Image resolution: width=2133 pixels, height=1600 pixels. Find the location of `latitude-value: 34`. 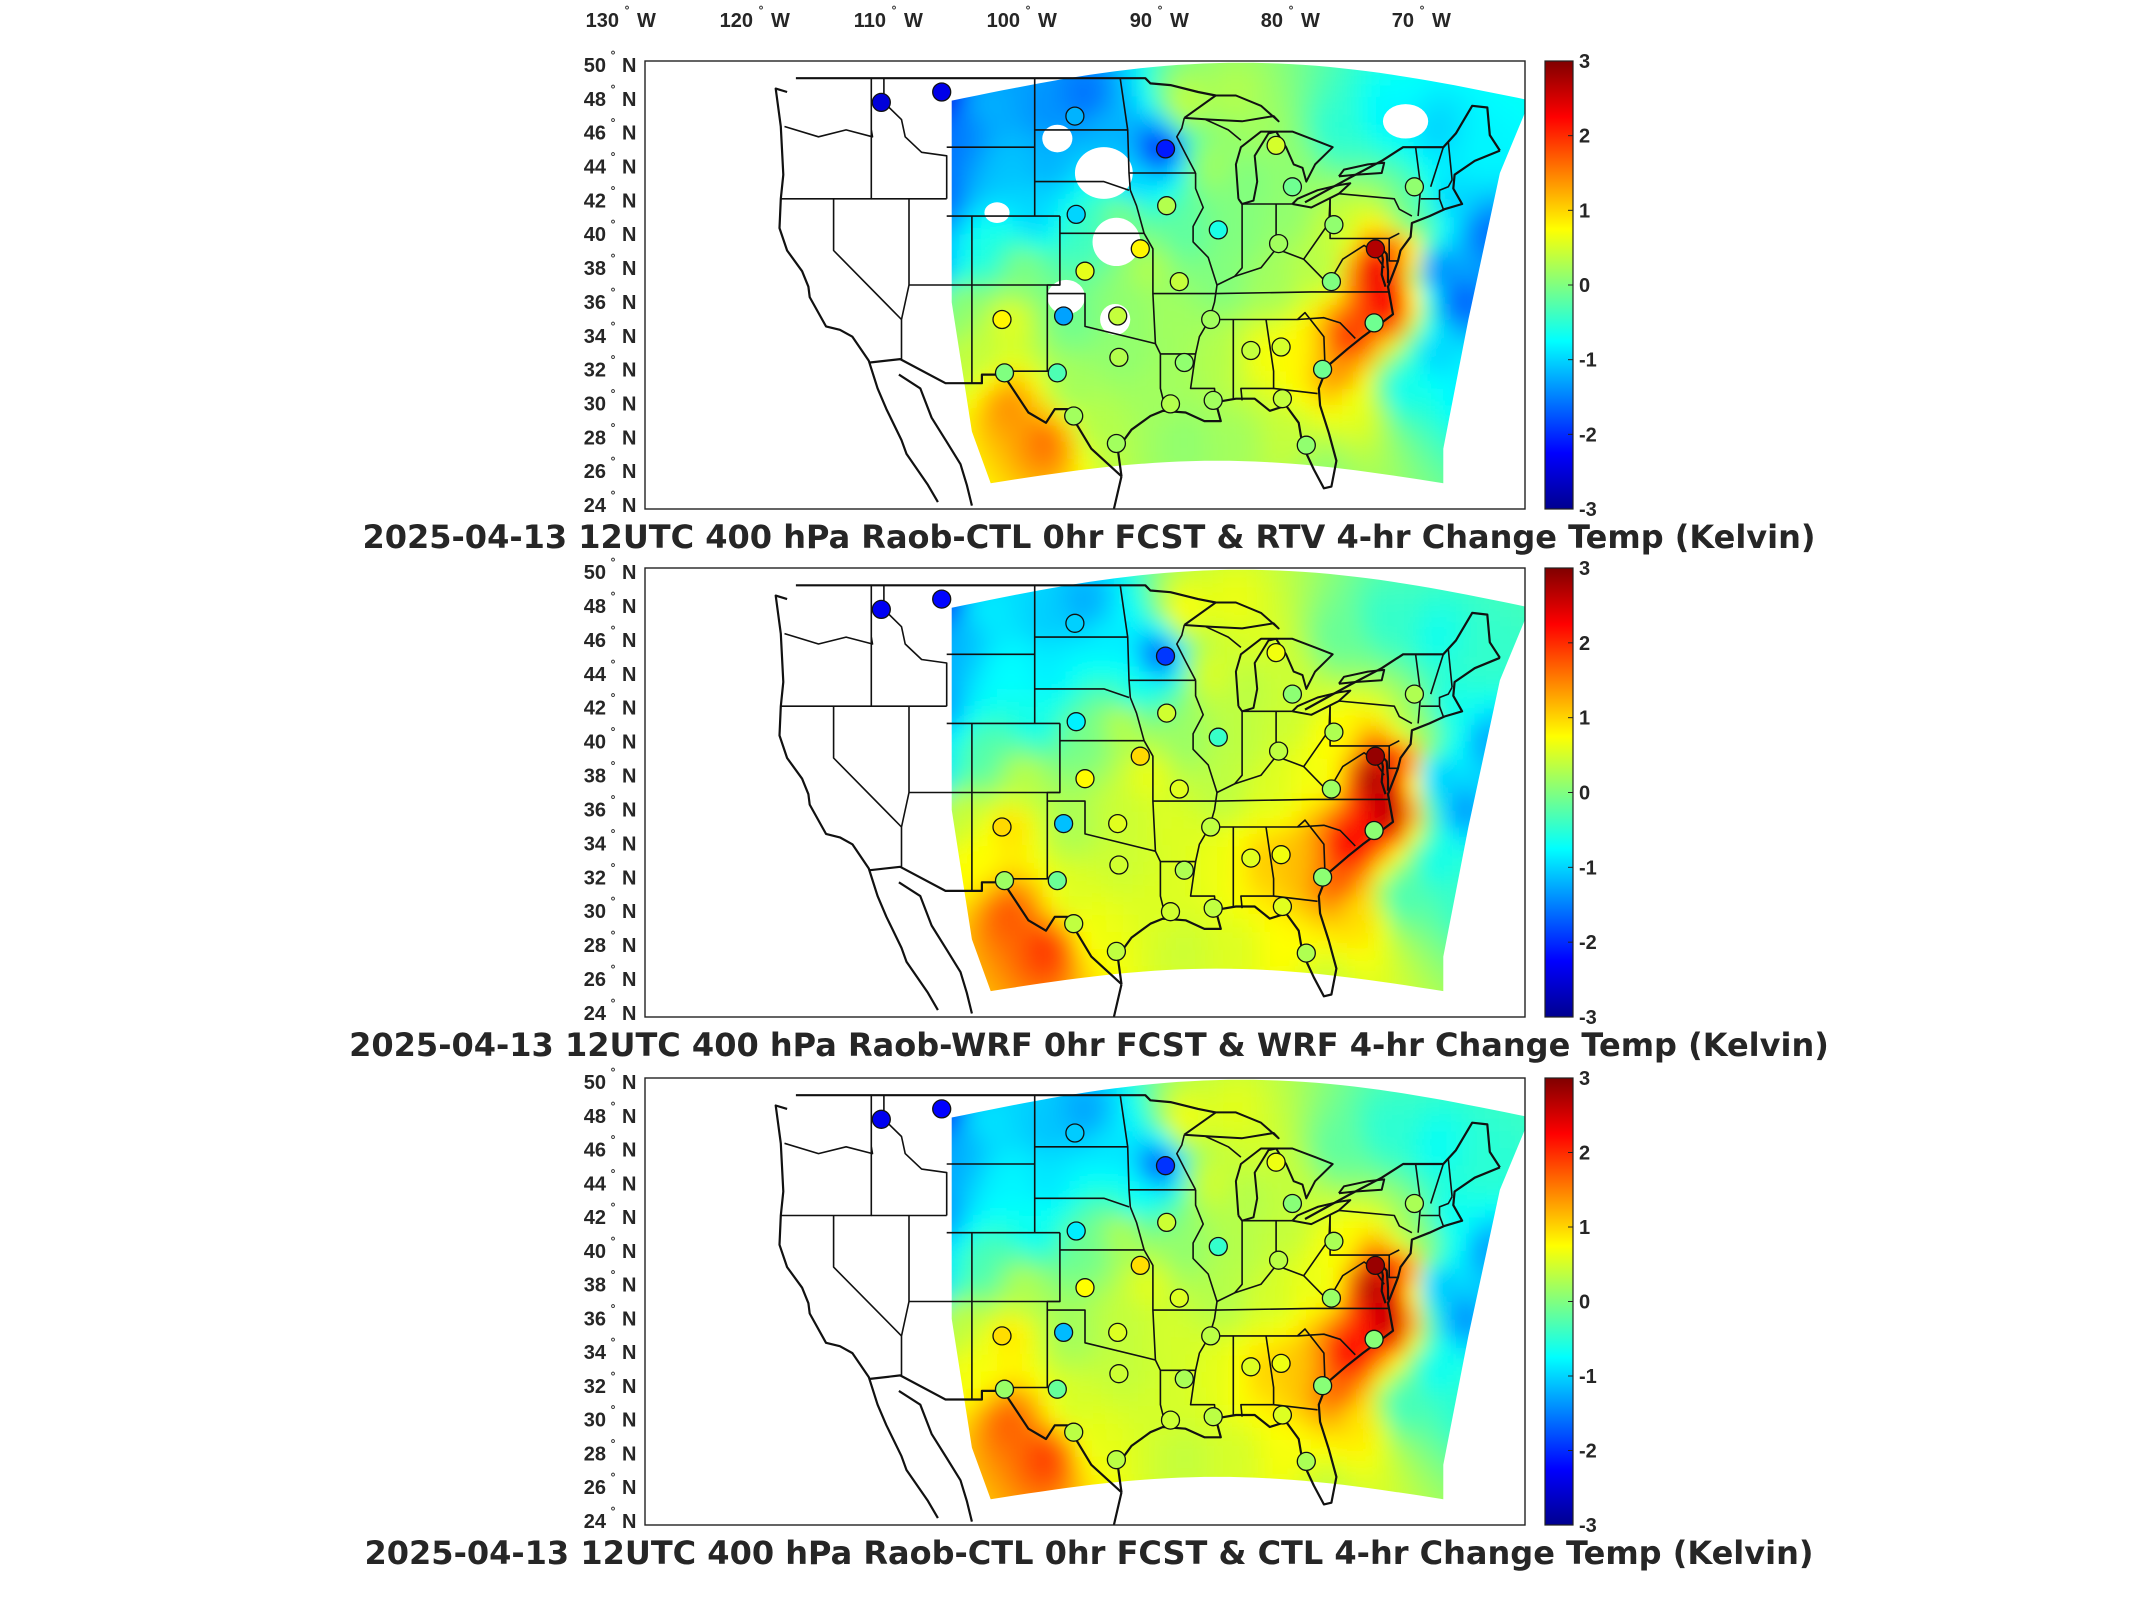

latitude-value: 34 is located at coordinates (595, 337).